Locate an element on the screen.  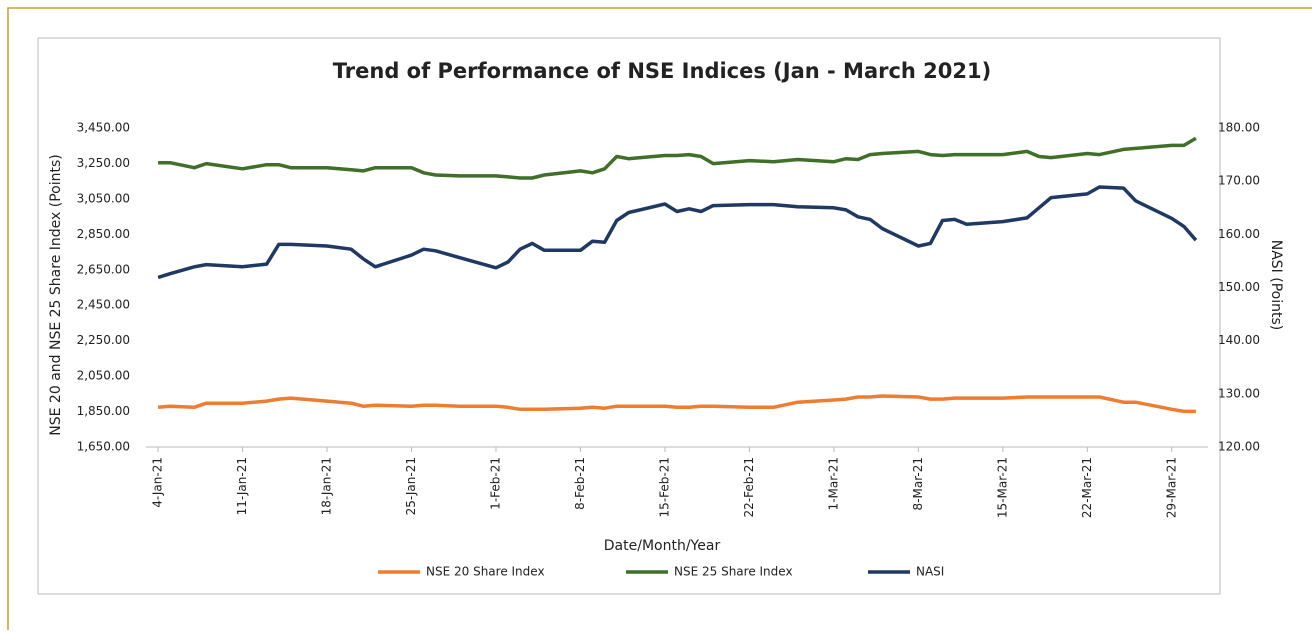
y2-tick-label: 140.00 is located at coordinates (1239, 340).